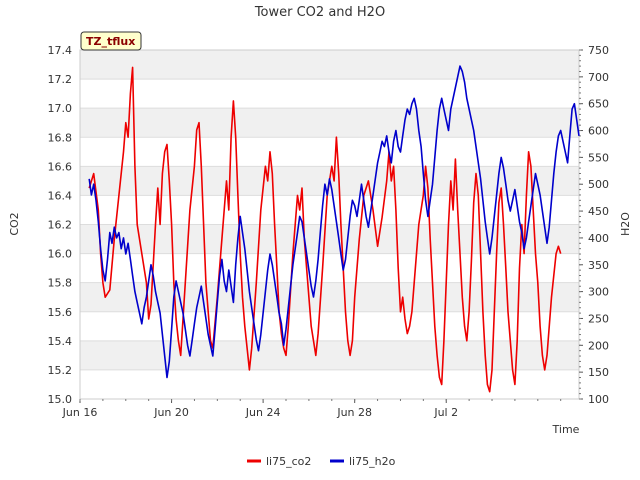 The height and width of the screenshot is (480, 640). Describe the element at coordinates (60, 341) in the screenshot. I see `y-left-tick-label: 15.4` at that location.